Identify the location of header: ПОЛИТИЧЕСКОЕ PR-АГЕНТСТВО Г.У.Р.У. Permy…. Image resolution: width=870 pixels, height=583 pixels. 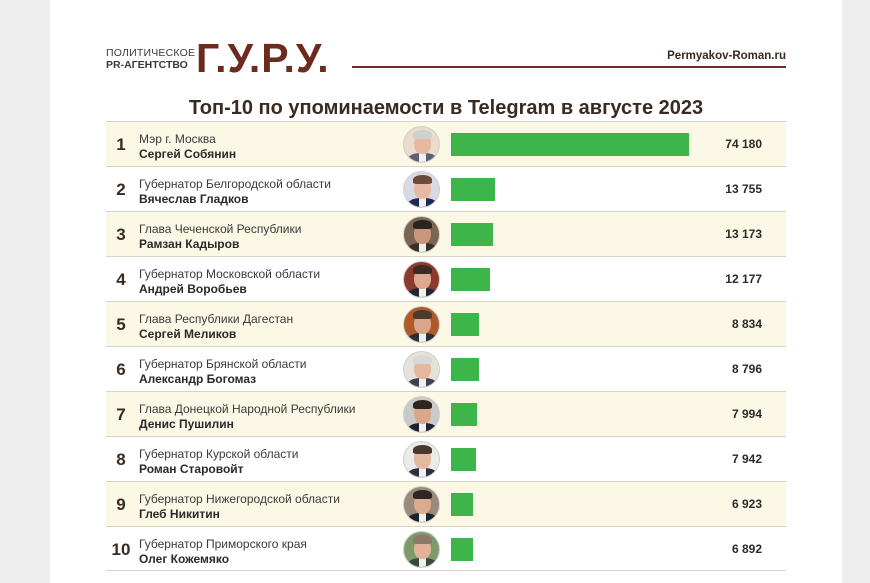
(446, 58).